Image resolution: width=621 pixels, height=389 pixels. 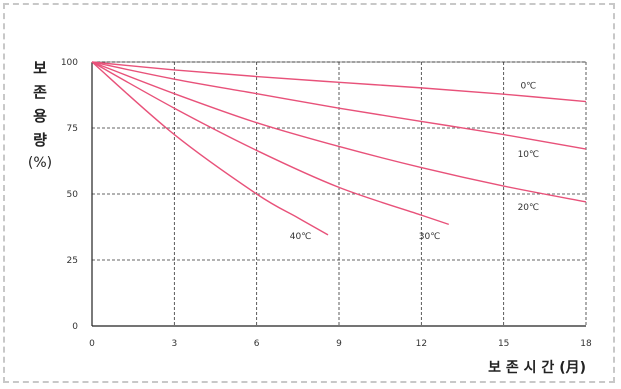 I want to click on series-label-3: 30℃, so click(x=430, y=237).